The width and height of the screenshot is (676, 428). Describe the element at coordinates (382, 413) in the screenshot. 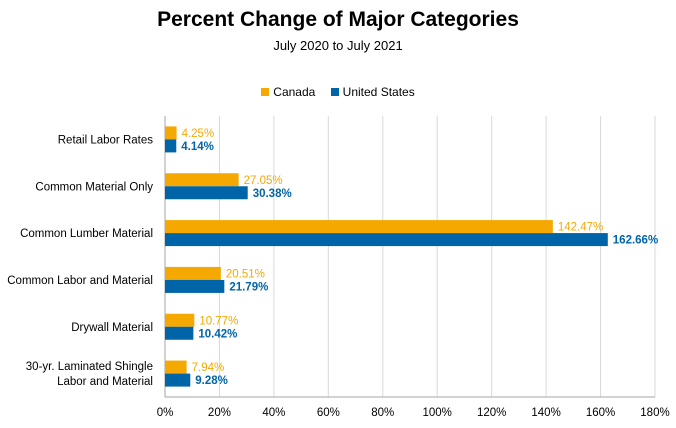

I see `x-tick-label: 80%` at that location.